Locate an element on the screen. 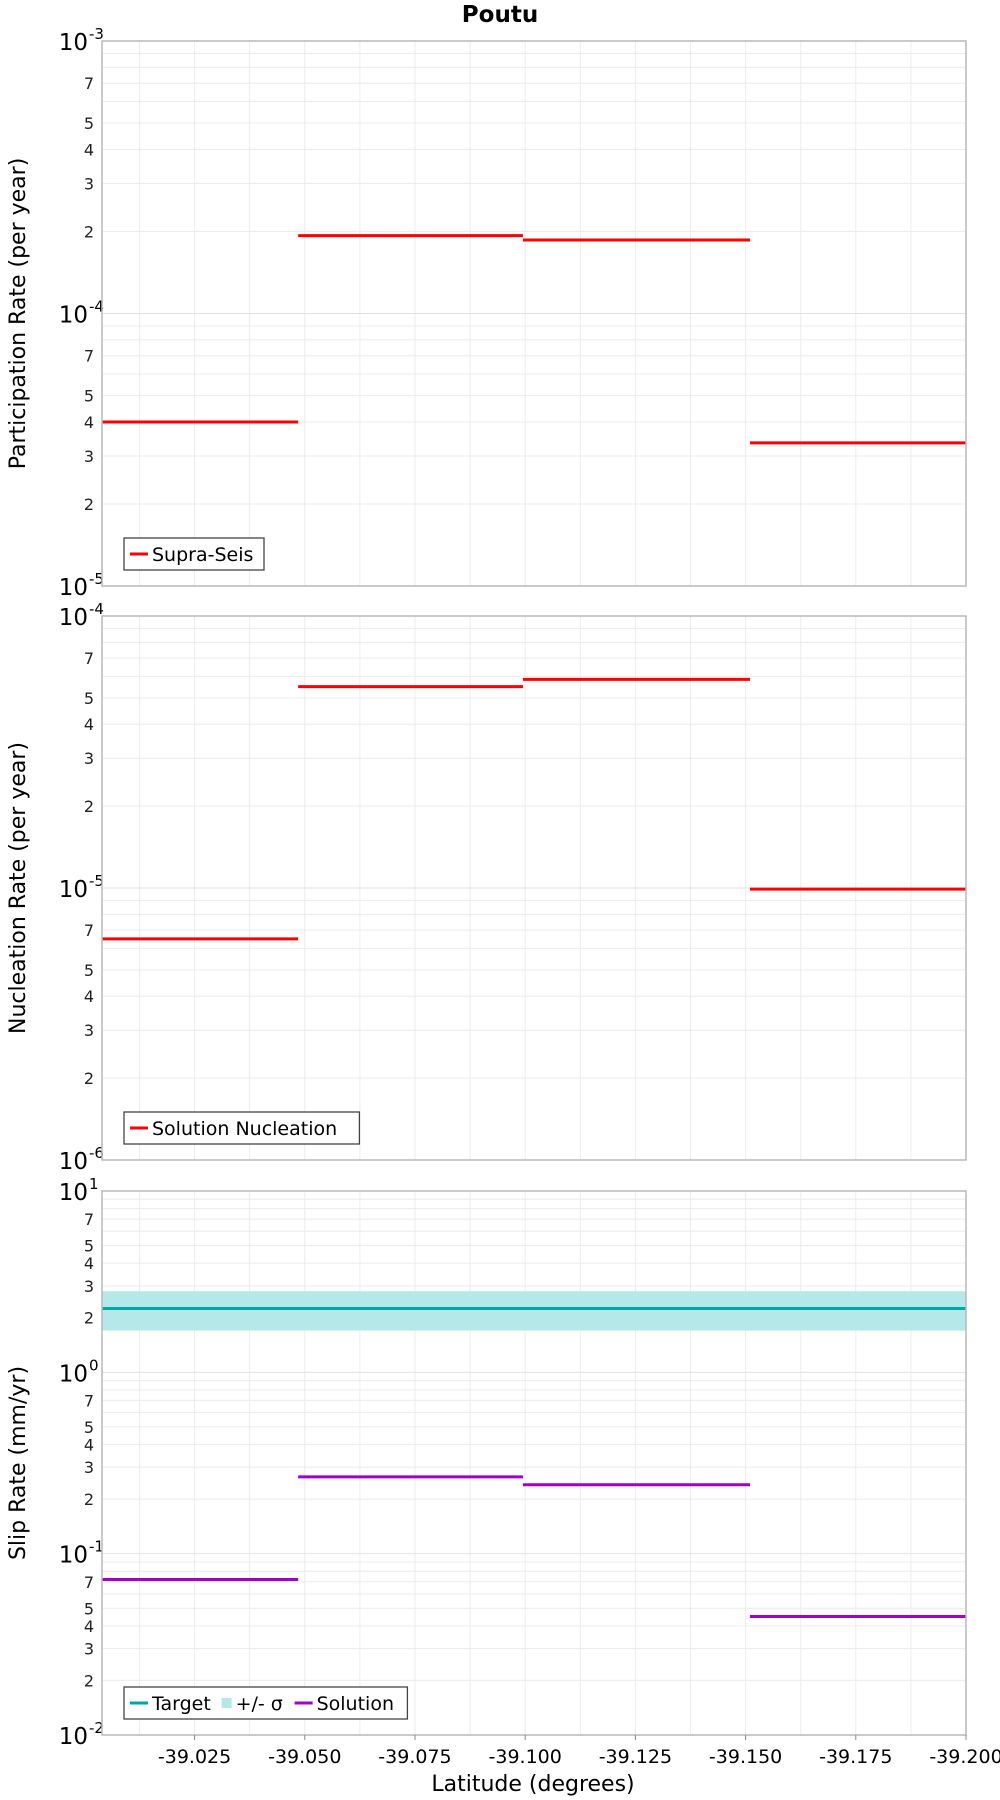 This screenshot has height=1800, width=1000. legend-swatch is located at coordinates (226, 1703).